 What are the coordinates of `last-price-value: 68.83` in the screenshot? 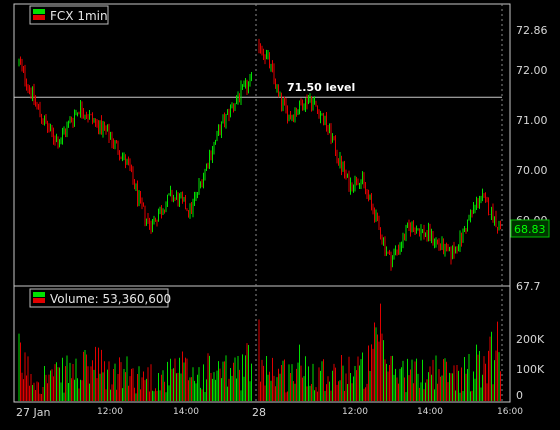 It's located at (530, 229).